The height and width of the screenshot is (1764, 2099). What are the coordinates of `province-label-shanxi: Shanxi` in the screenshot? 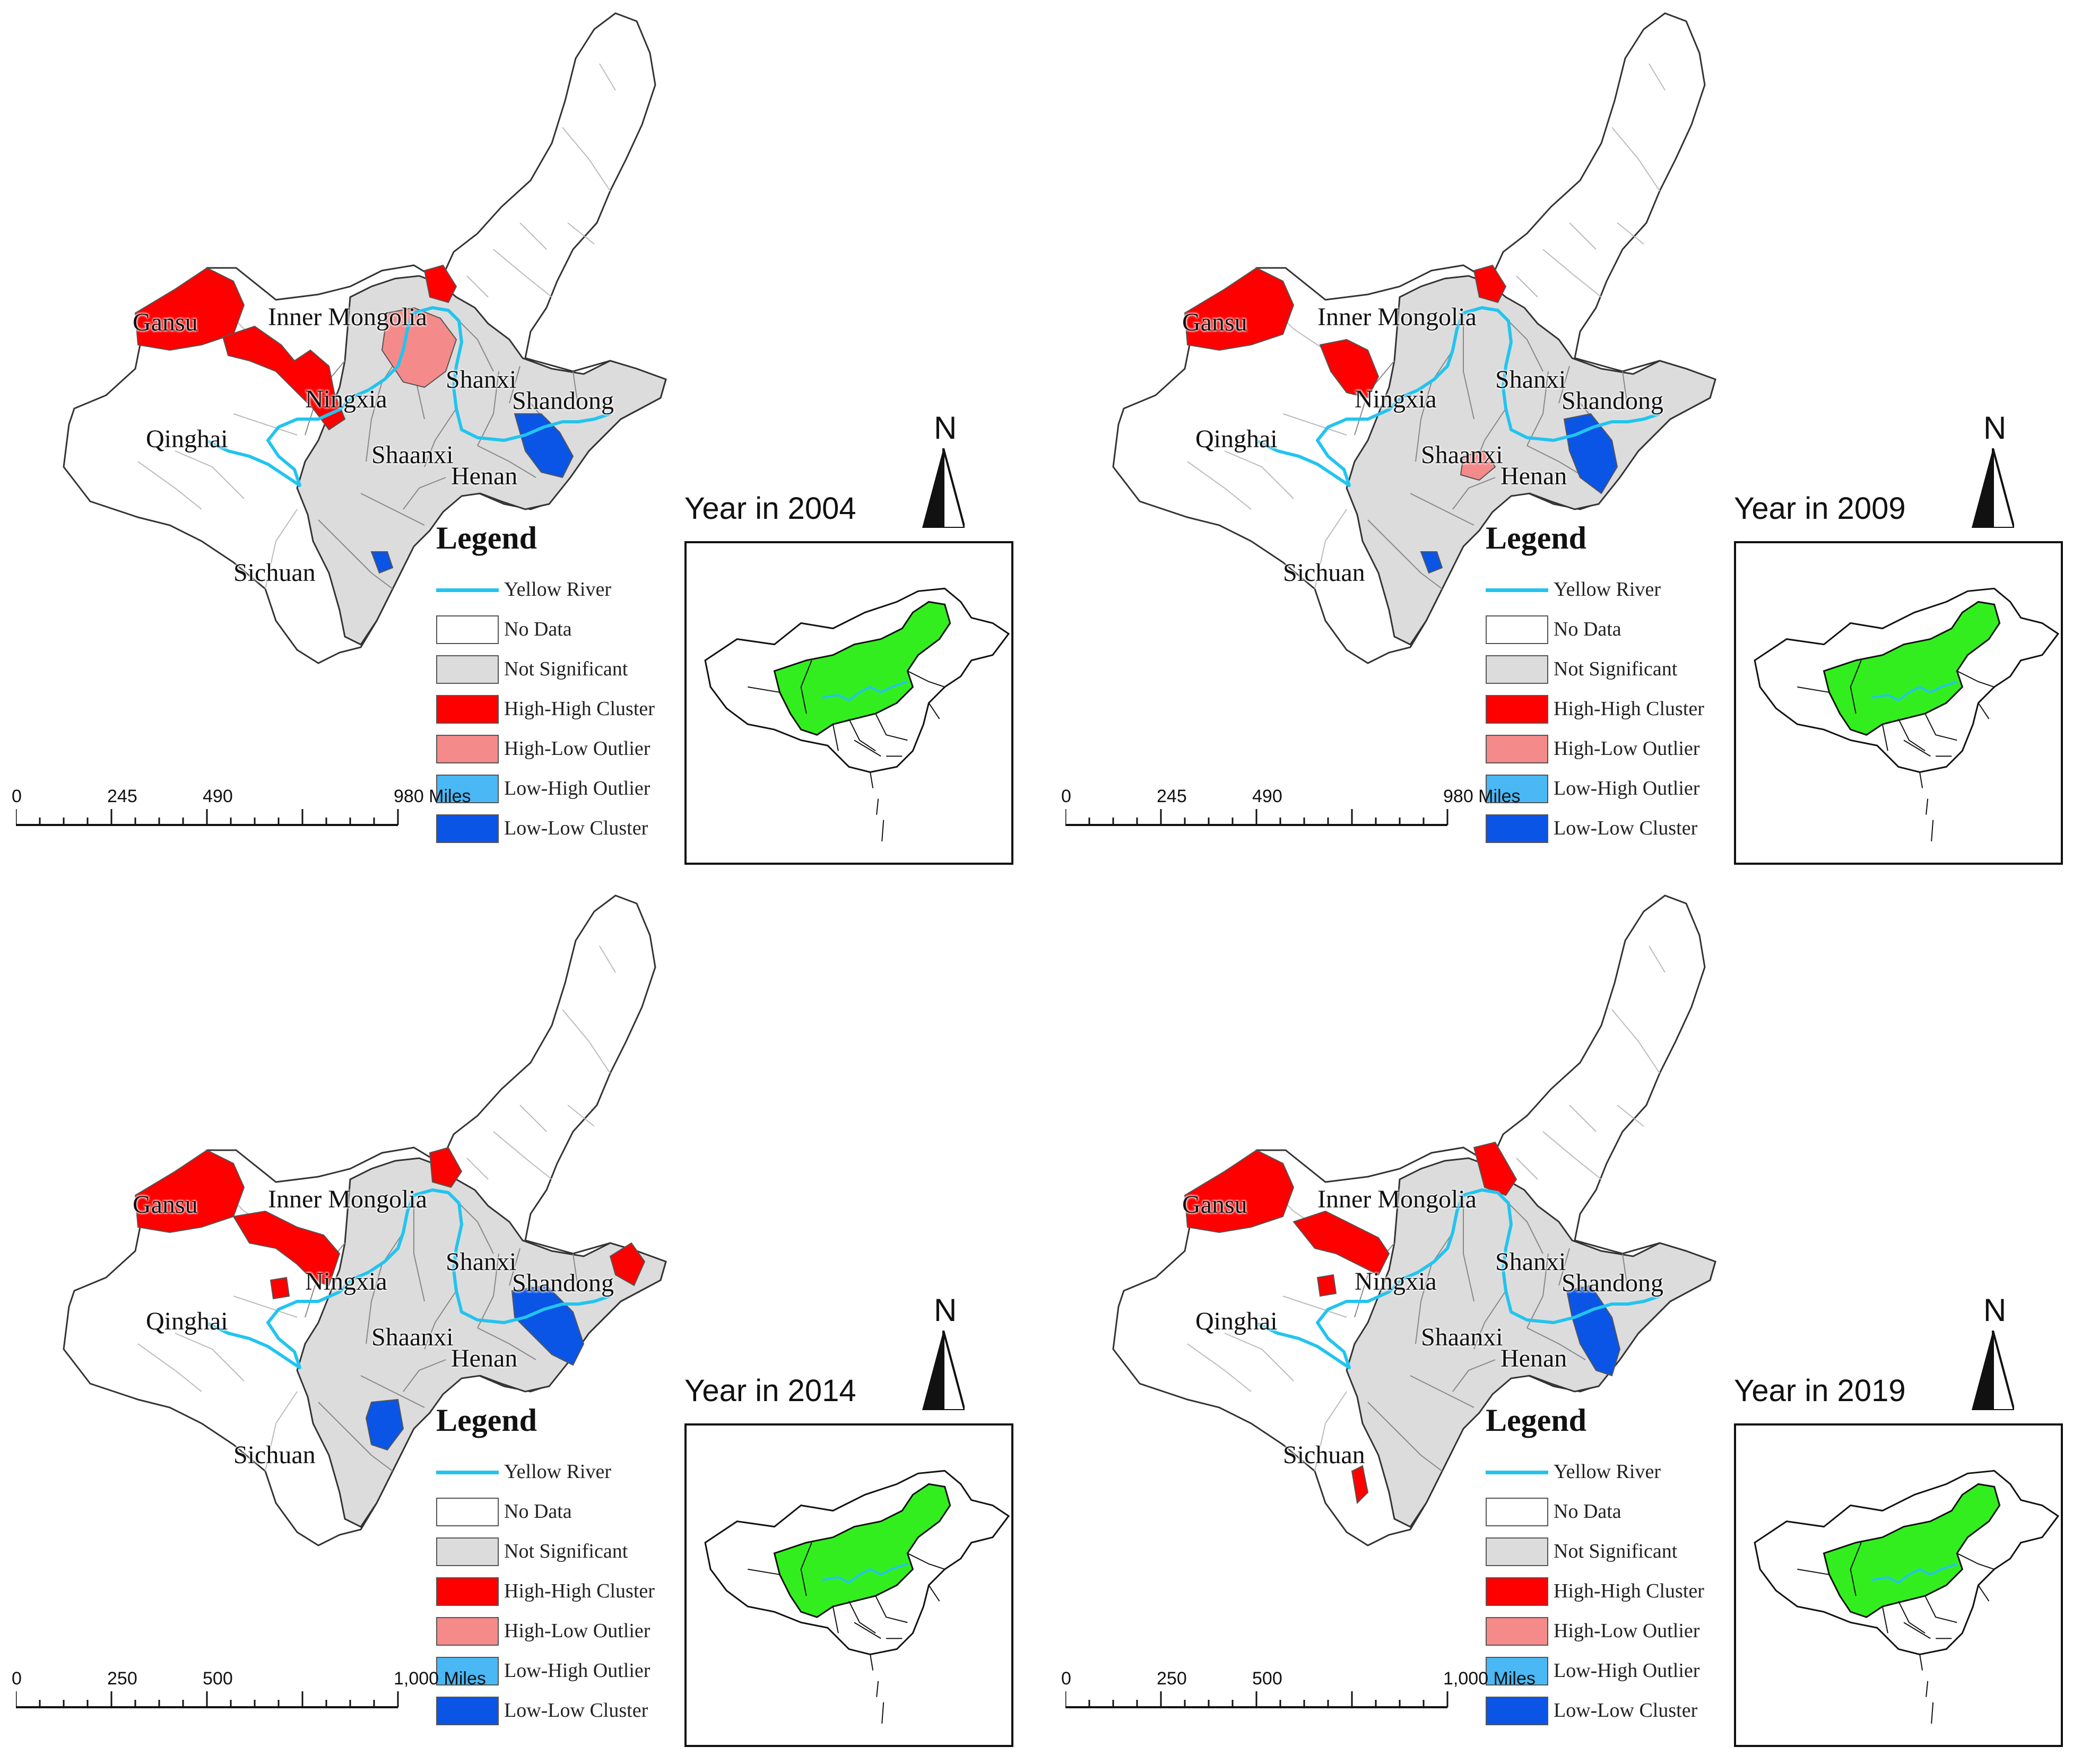 It's located at (1530, 380).